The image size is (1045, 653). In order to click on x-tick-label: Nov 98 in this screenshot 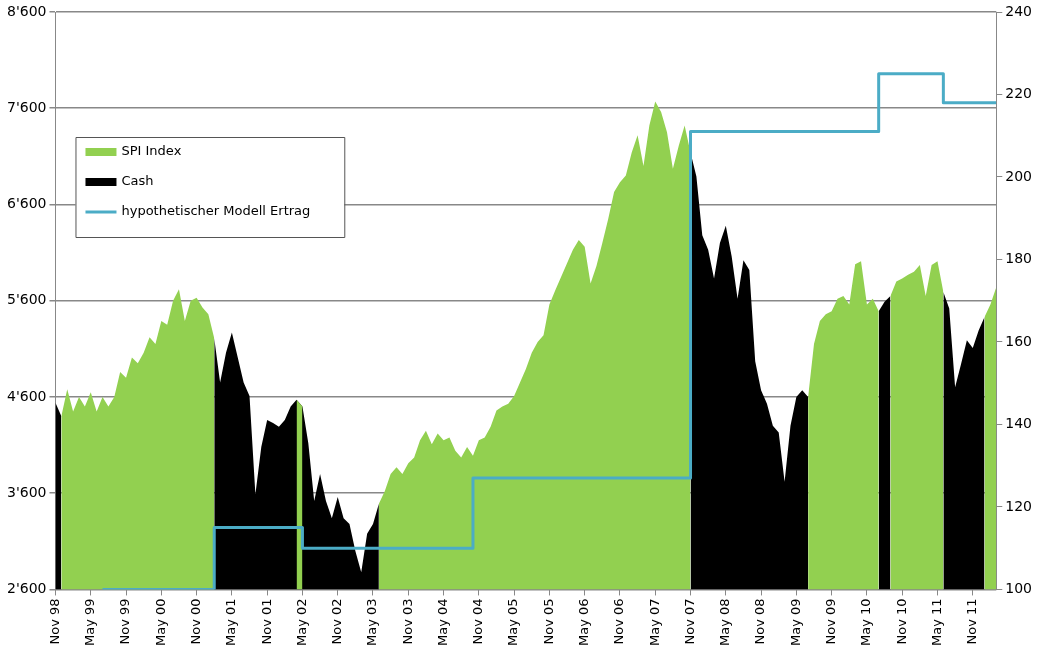, I will do `click(54, 621)`.